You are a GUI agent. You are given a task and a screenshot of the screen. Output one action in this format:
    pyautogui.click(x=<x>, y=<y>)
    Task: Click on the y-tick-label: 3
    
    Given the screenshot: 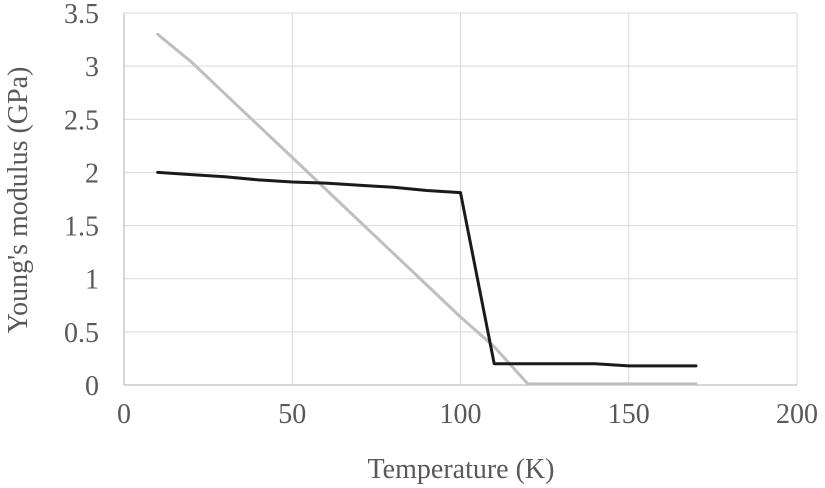 What is the action you would take?
    pyautogui.click(x=92, y=67)
    